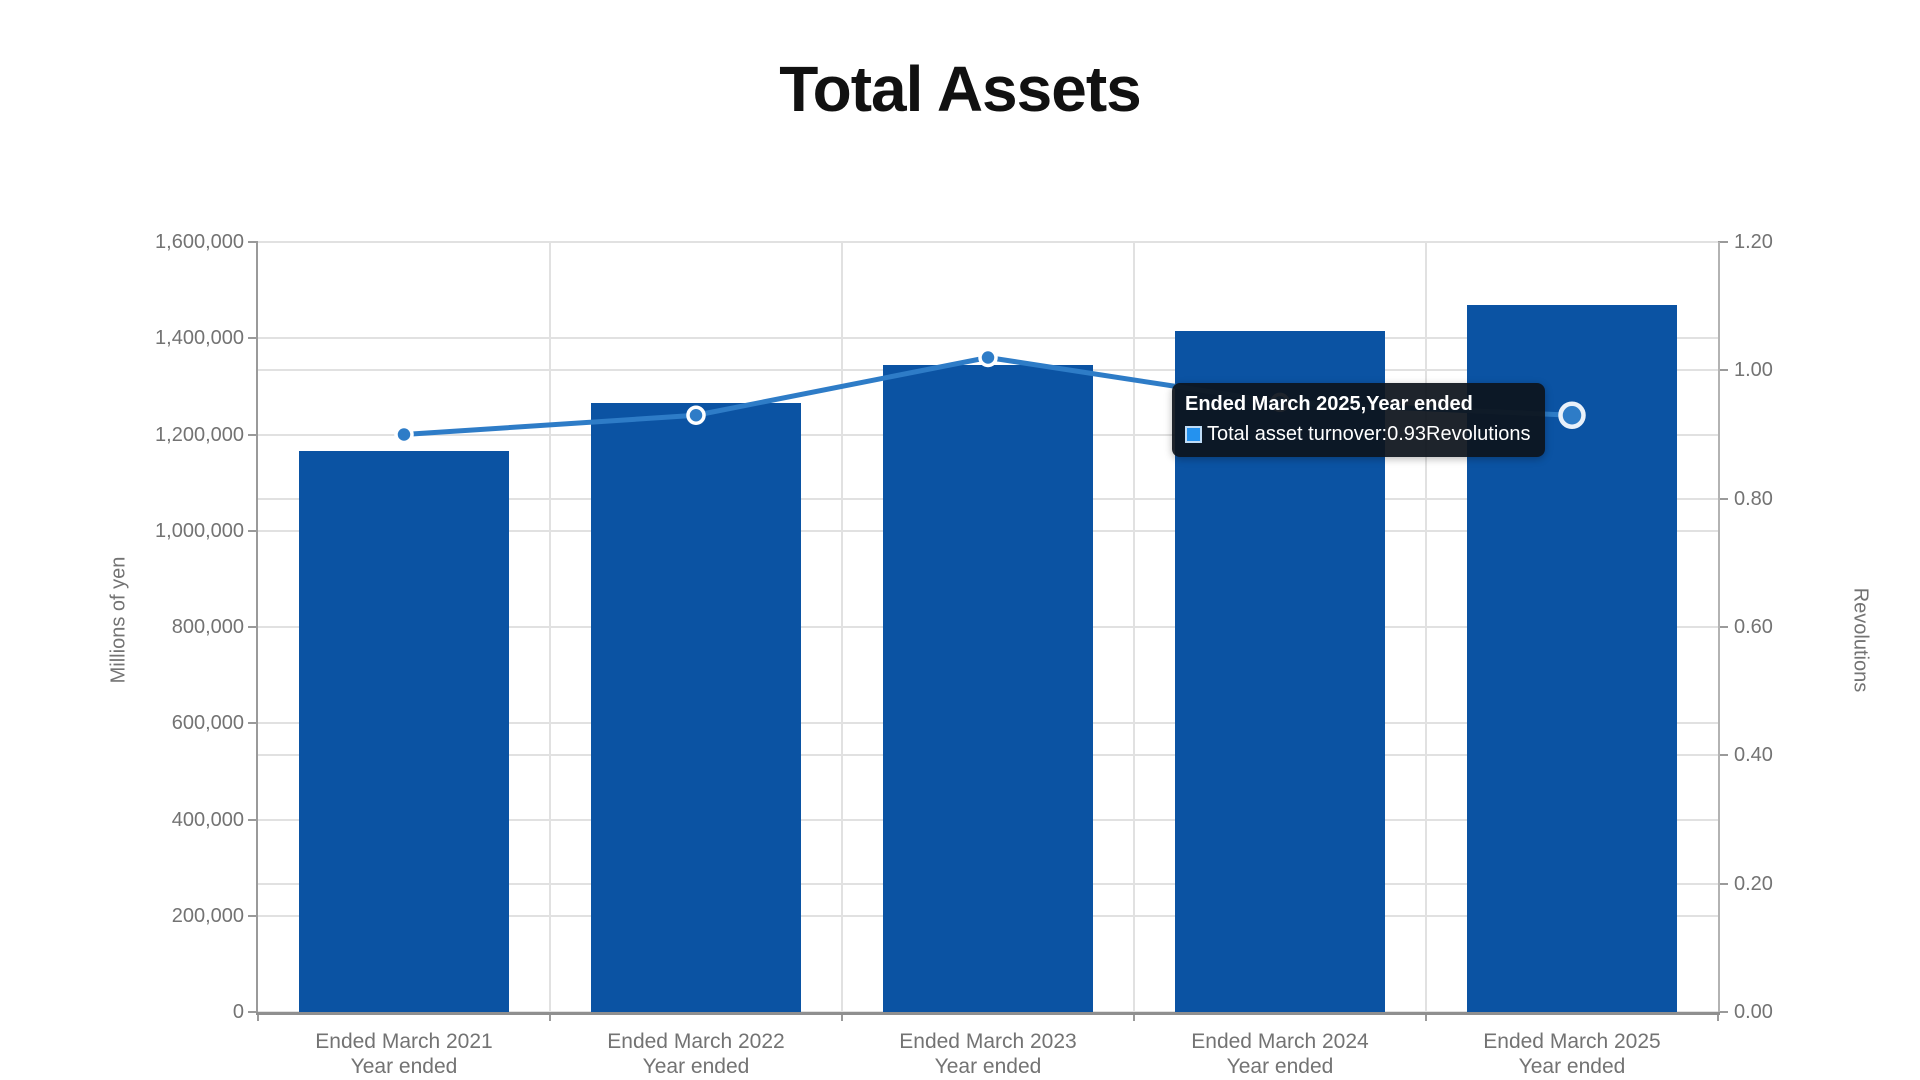  Describe the element at coordinates (1753, 755) in the screenshot. I see `y2-axis-tick-label: 0.40` at that location.